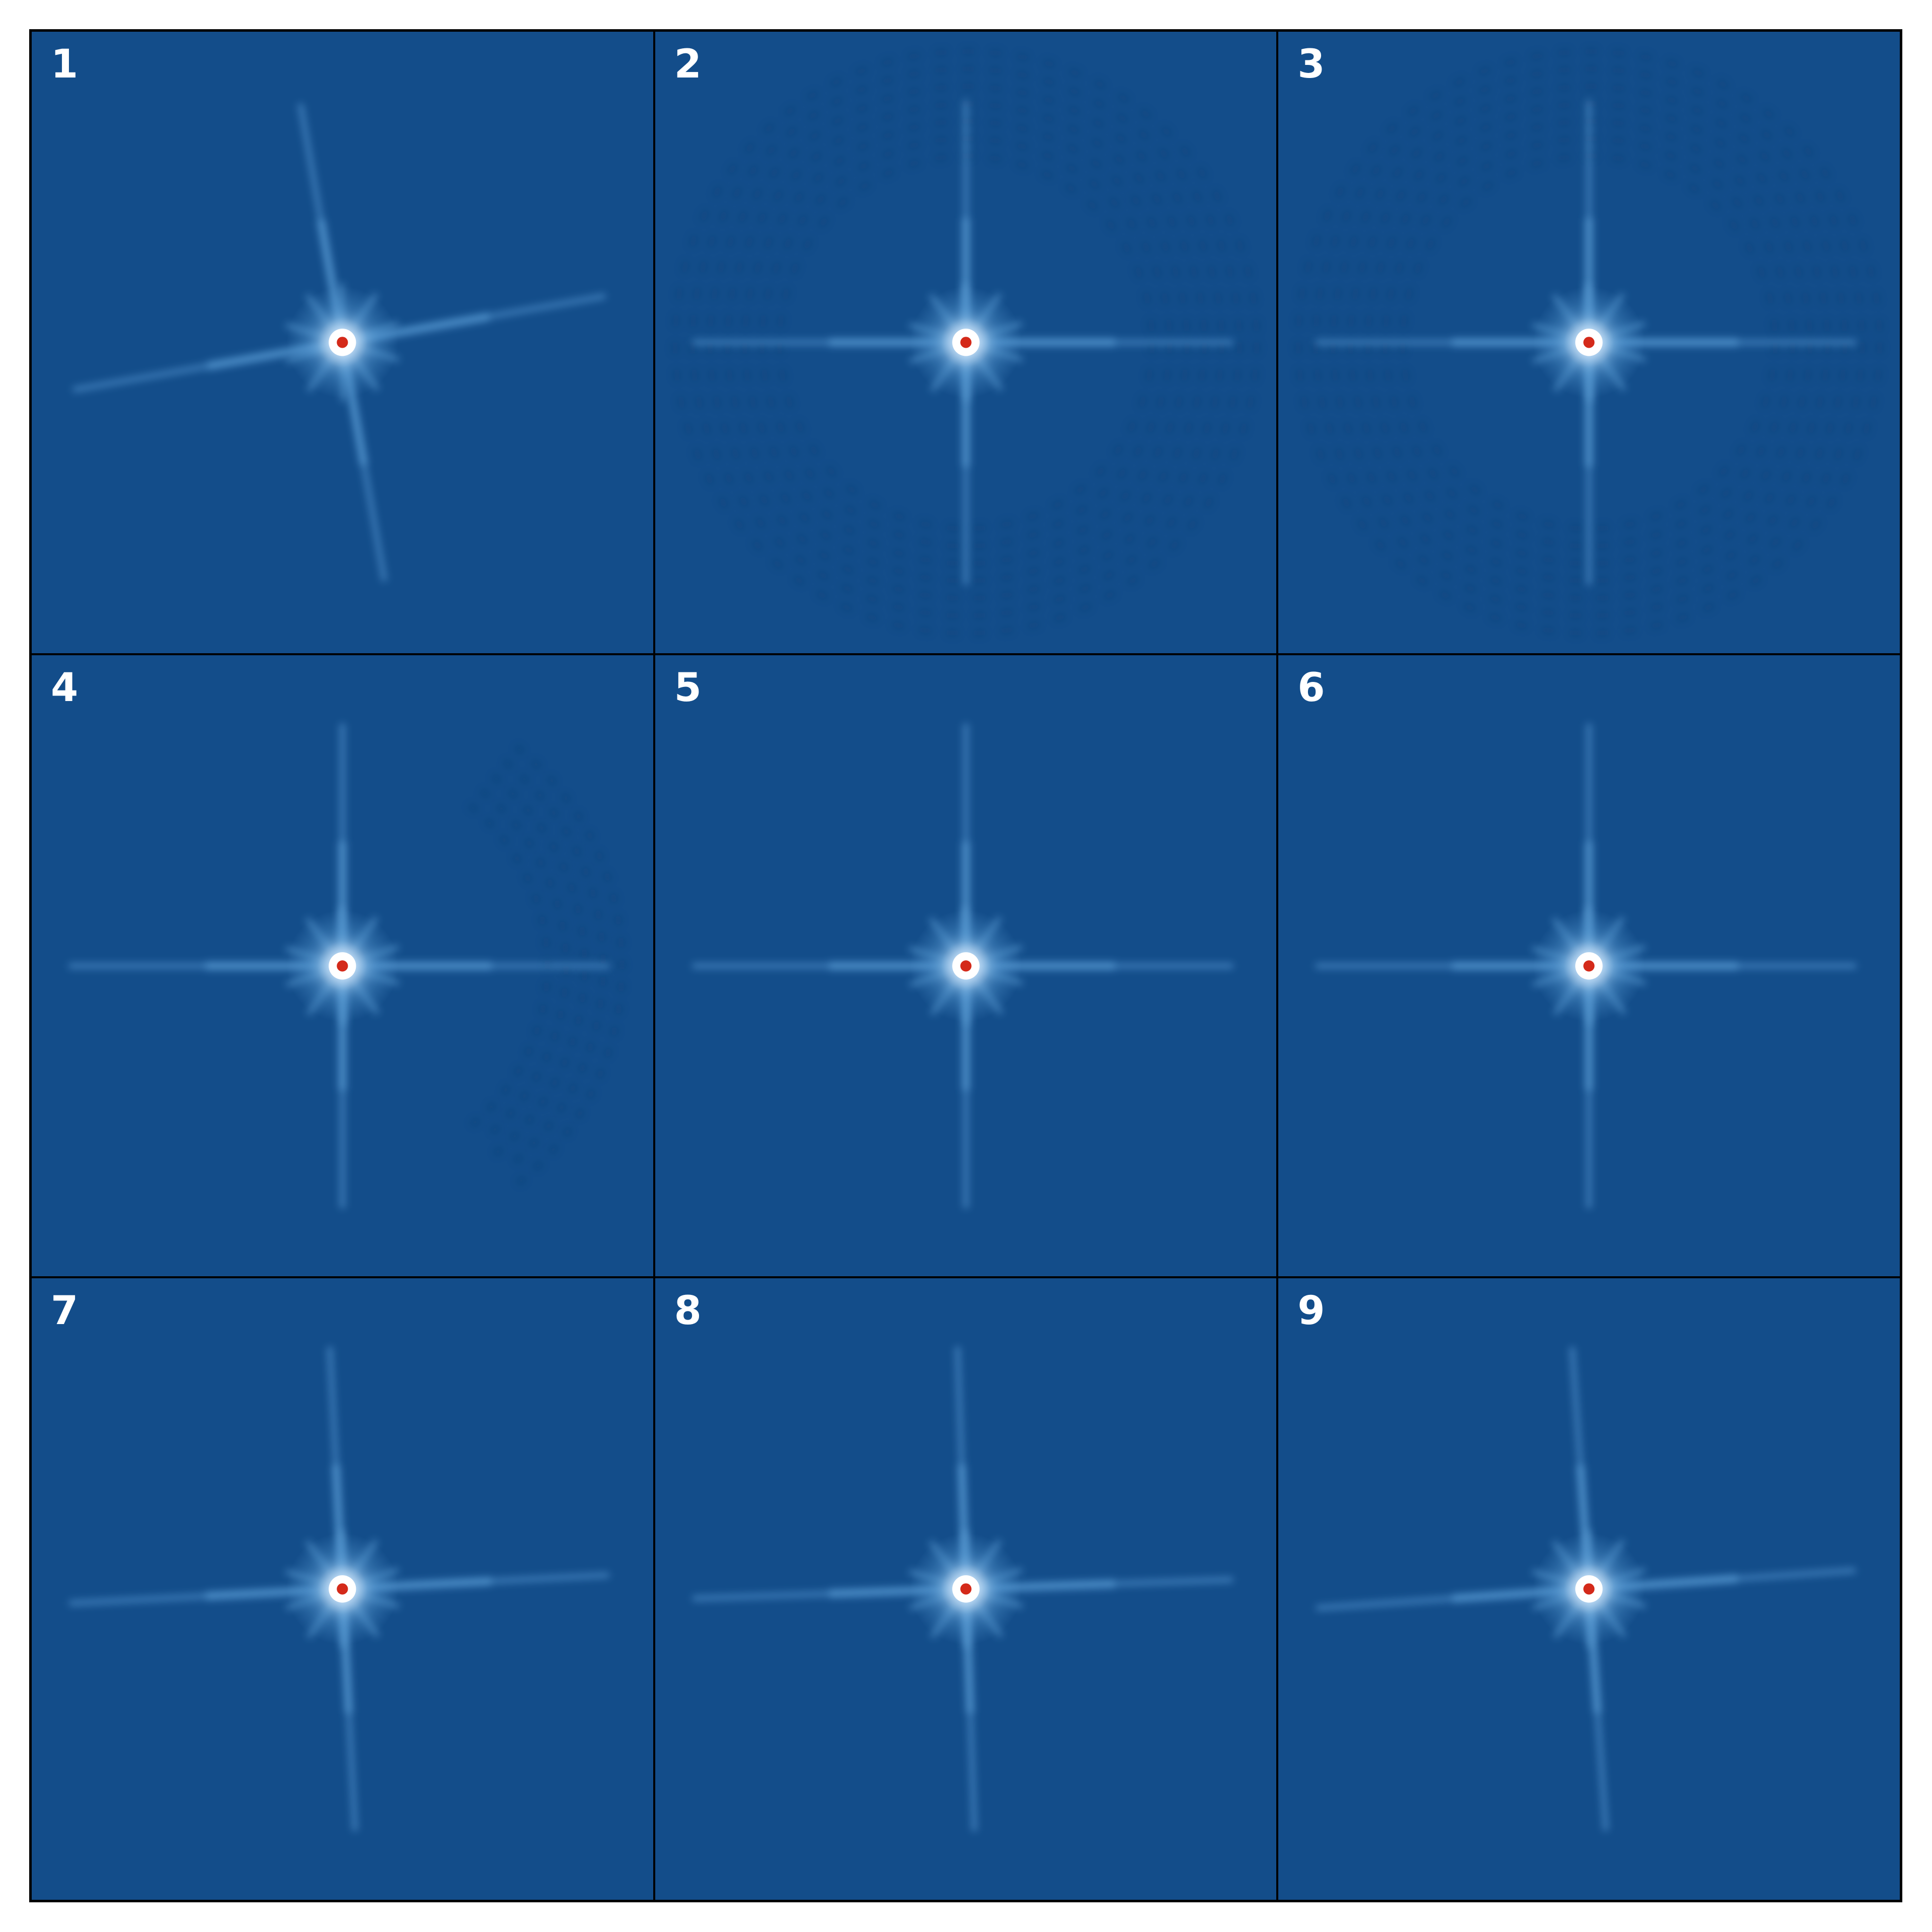  I want to click on psf-panel-3: 3, so click(1589, 342).